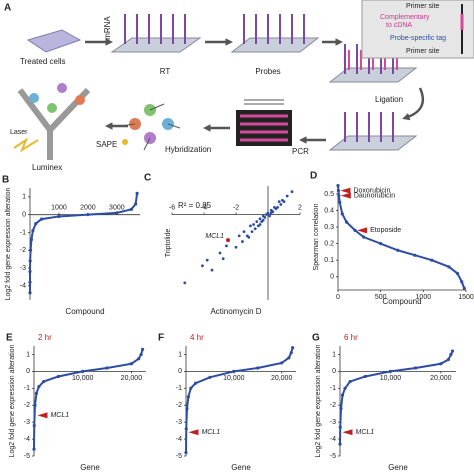  I want to click on strands, so click(369, 127).